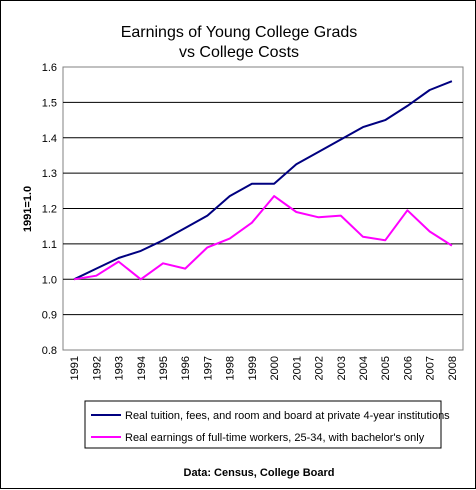 The height and width of the screenshot is (490, 476). What do you see at coordinates (431, 368) in the screenshot?
I see `x-tick-label: 2007` at bounding box center [431, 368].